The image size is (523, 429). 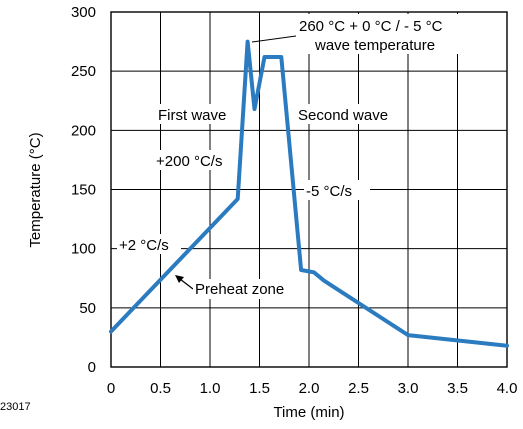 I want to click on preheat-label: Preheat zone, so click(x=239, y=289).